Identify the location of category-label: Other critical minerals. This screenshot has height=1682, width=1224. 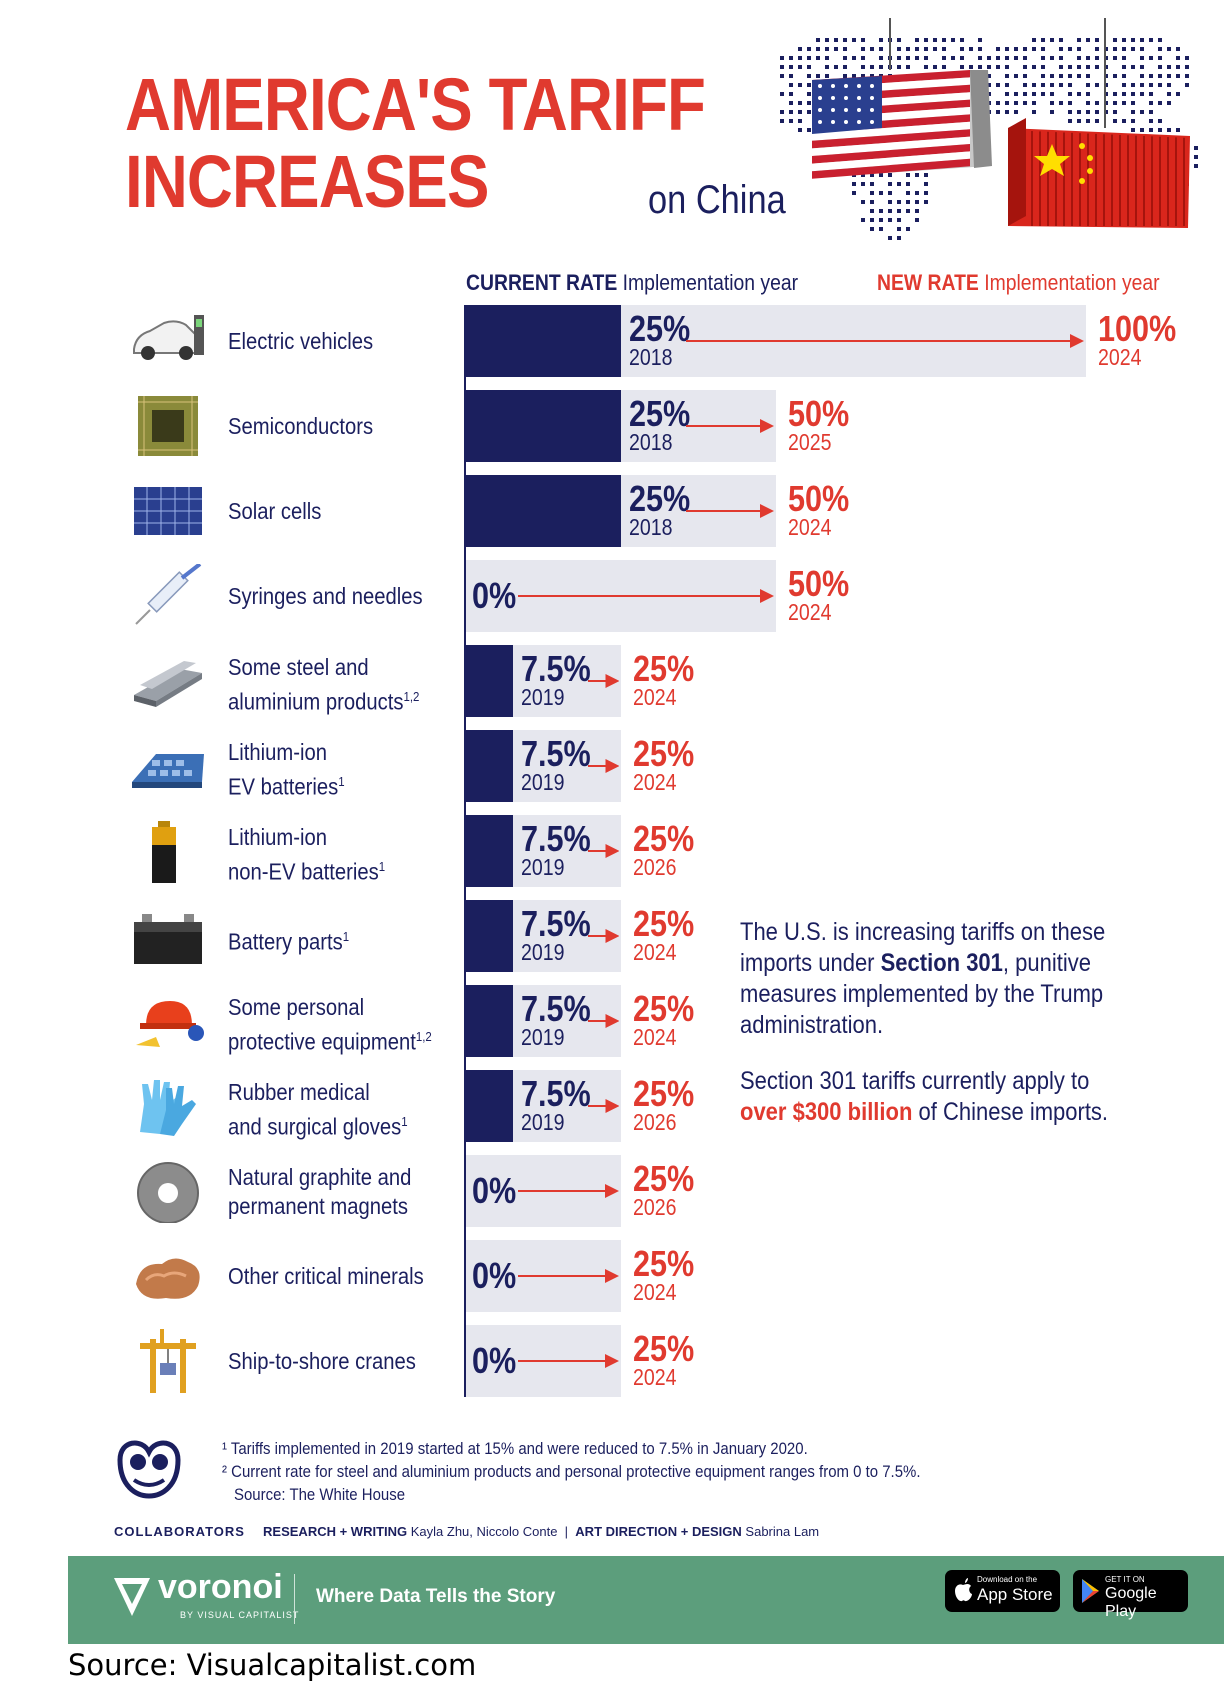
(326, 1276).